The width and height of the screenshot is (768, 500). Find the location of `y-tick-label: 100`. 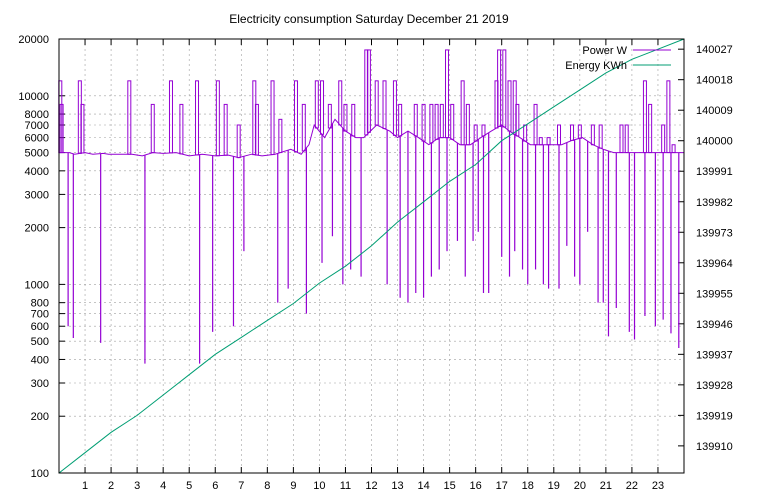

y-tick-label: 100 is located at coordinates (40, 474).